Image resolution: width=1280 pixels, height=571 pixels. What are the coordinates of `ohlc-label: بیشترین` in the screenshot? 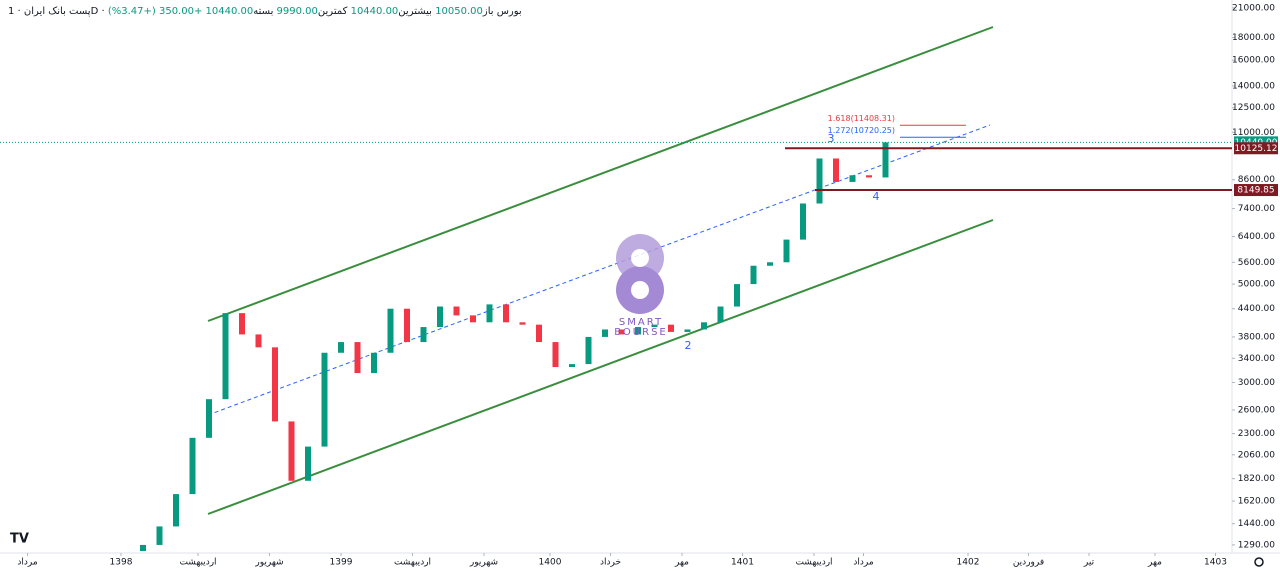 It's located at (415, 11).